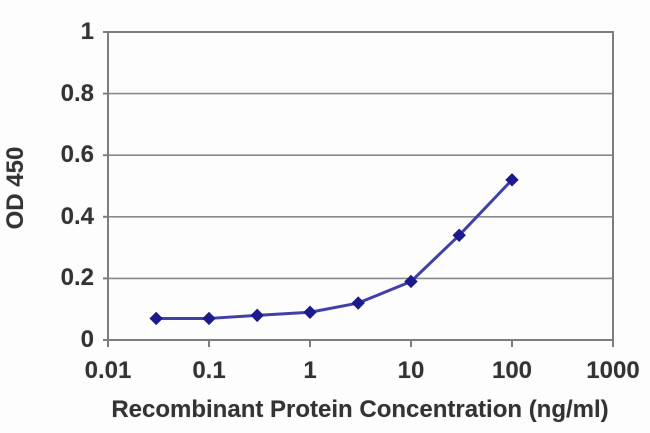  I want to click on x-tick-label-100: 100, so click(512, 370).